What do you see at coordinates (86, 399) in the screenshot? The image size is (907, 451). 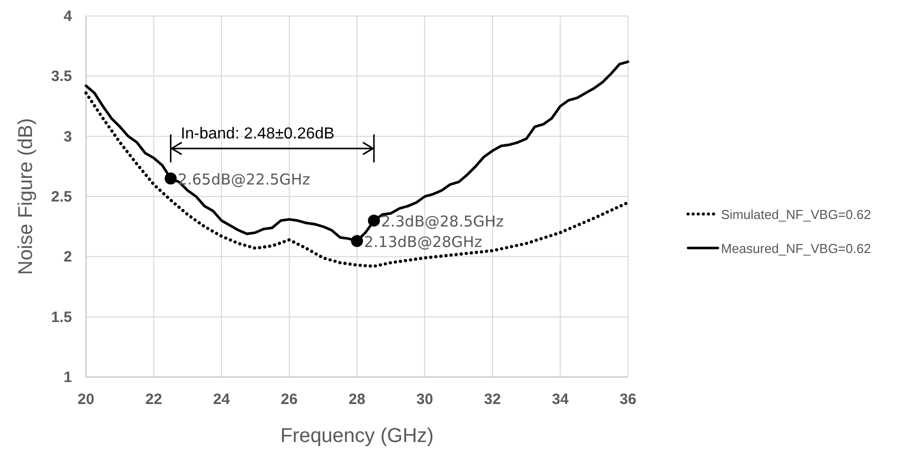 I see `x-tick-label: 20` at bounding box center [86, 399].